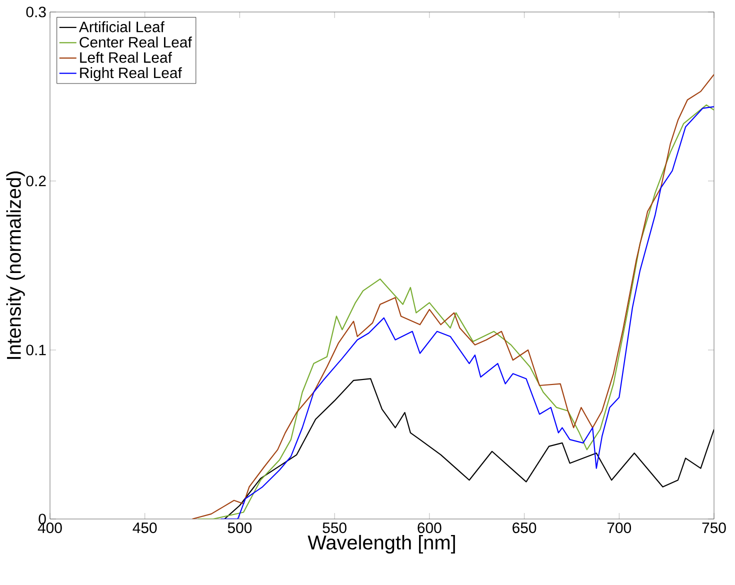 Image resolution: width=735 pixels, height=585 pixels. I want to click on x-tick-label: 500, so click(240, 528).